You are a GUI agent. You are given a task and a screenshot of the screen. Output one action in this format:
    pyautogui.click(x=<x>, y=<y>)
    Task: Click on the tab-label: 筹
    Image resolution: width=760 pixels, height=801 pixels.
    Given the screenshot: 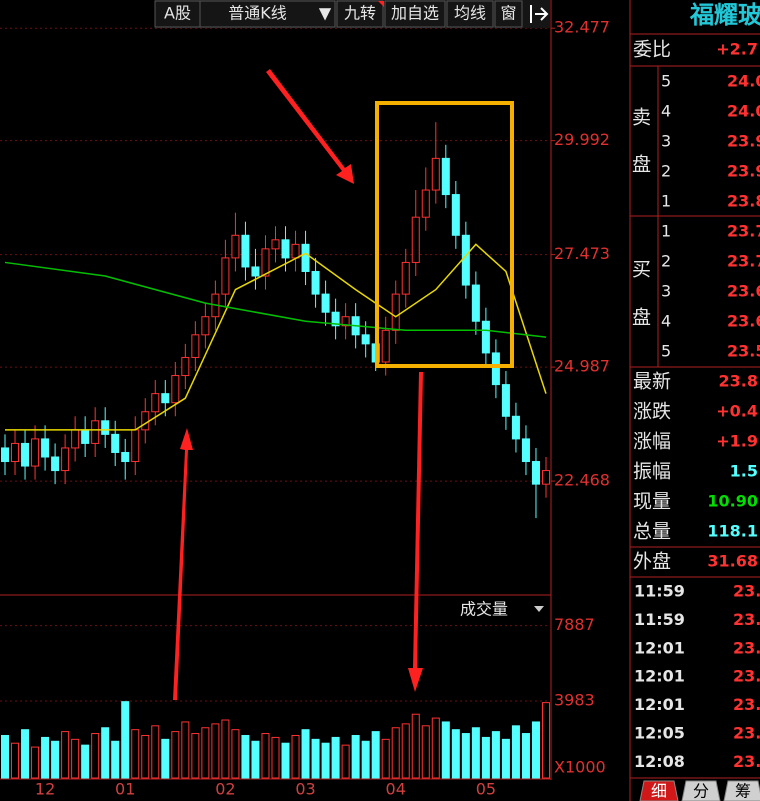 What is the action you would take?
    pyautogui.click(x=743, y=791)
    